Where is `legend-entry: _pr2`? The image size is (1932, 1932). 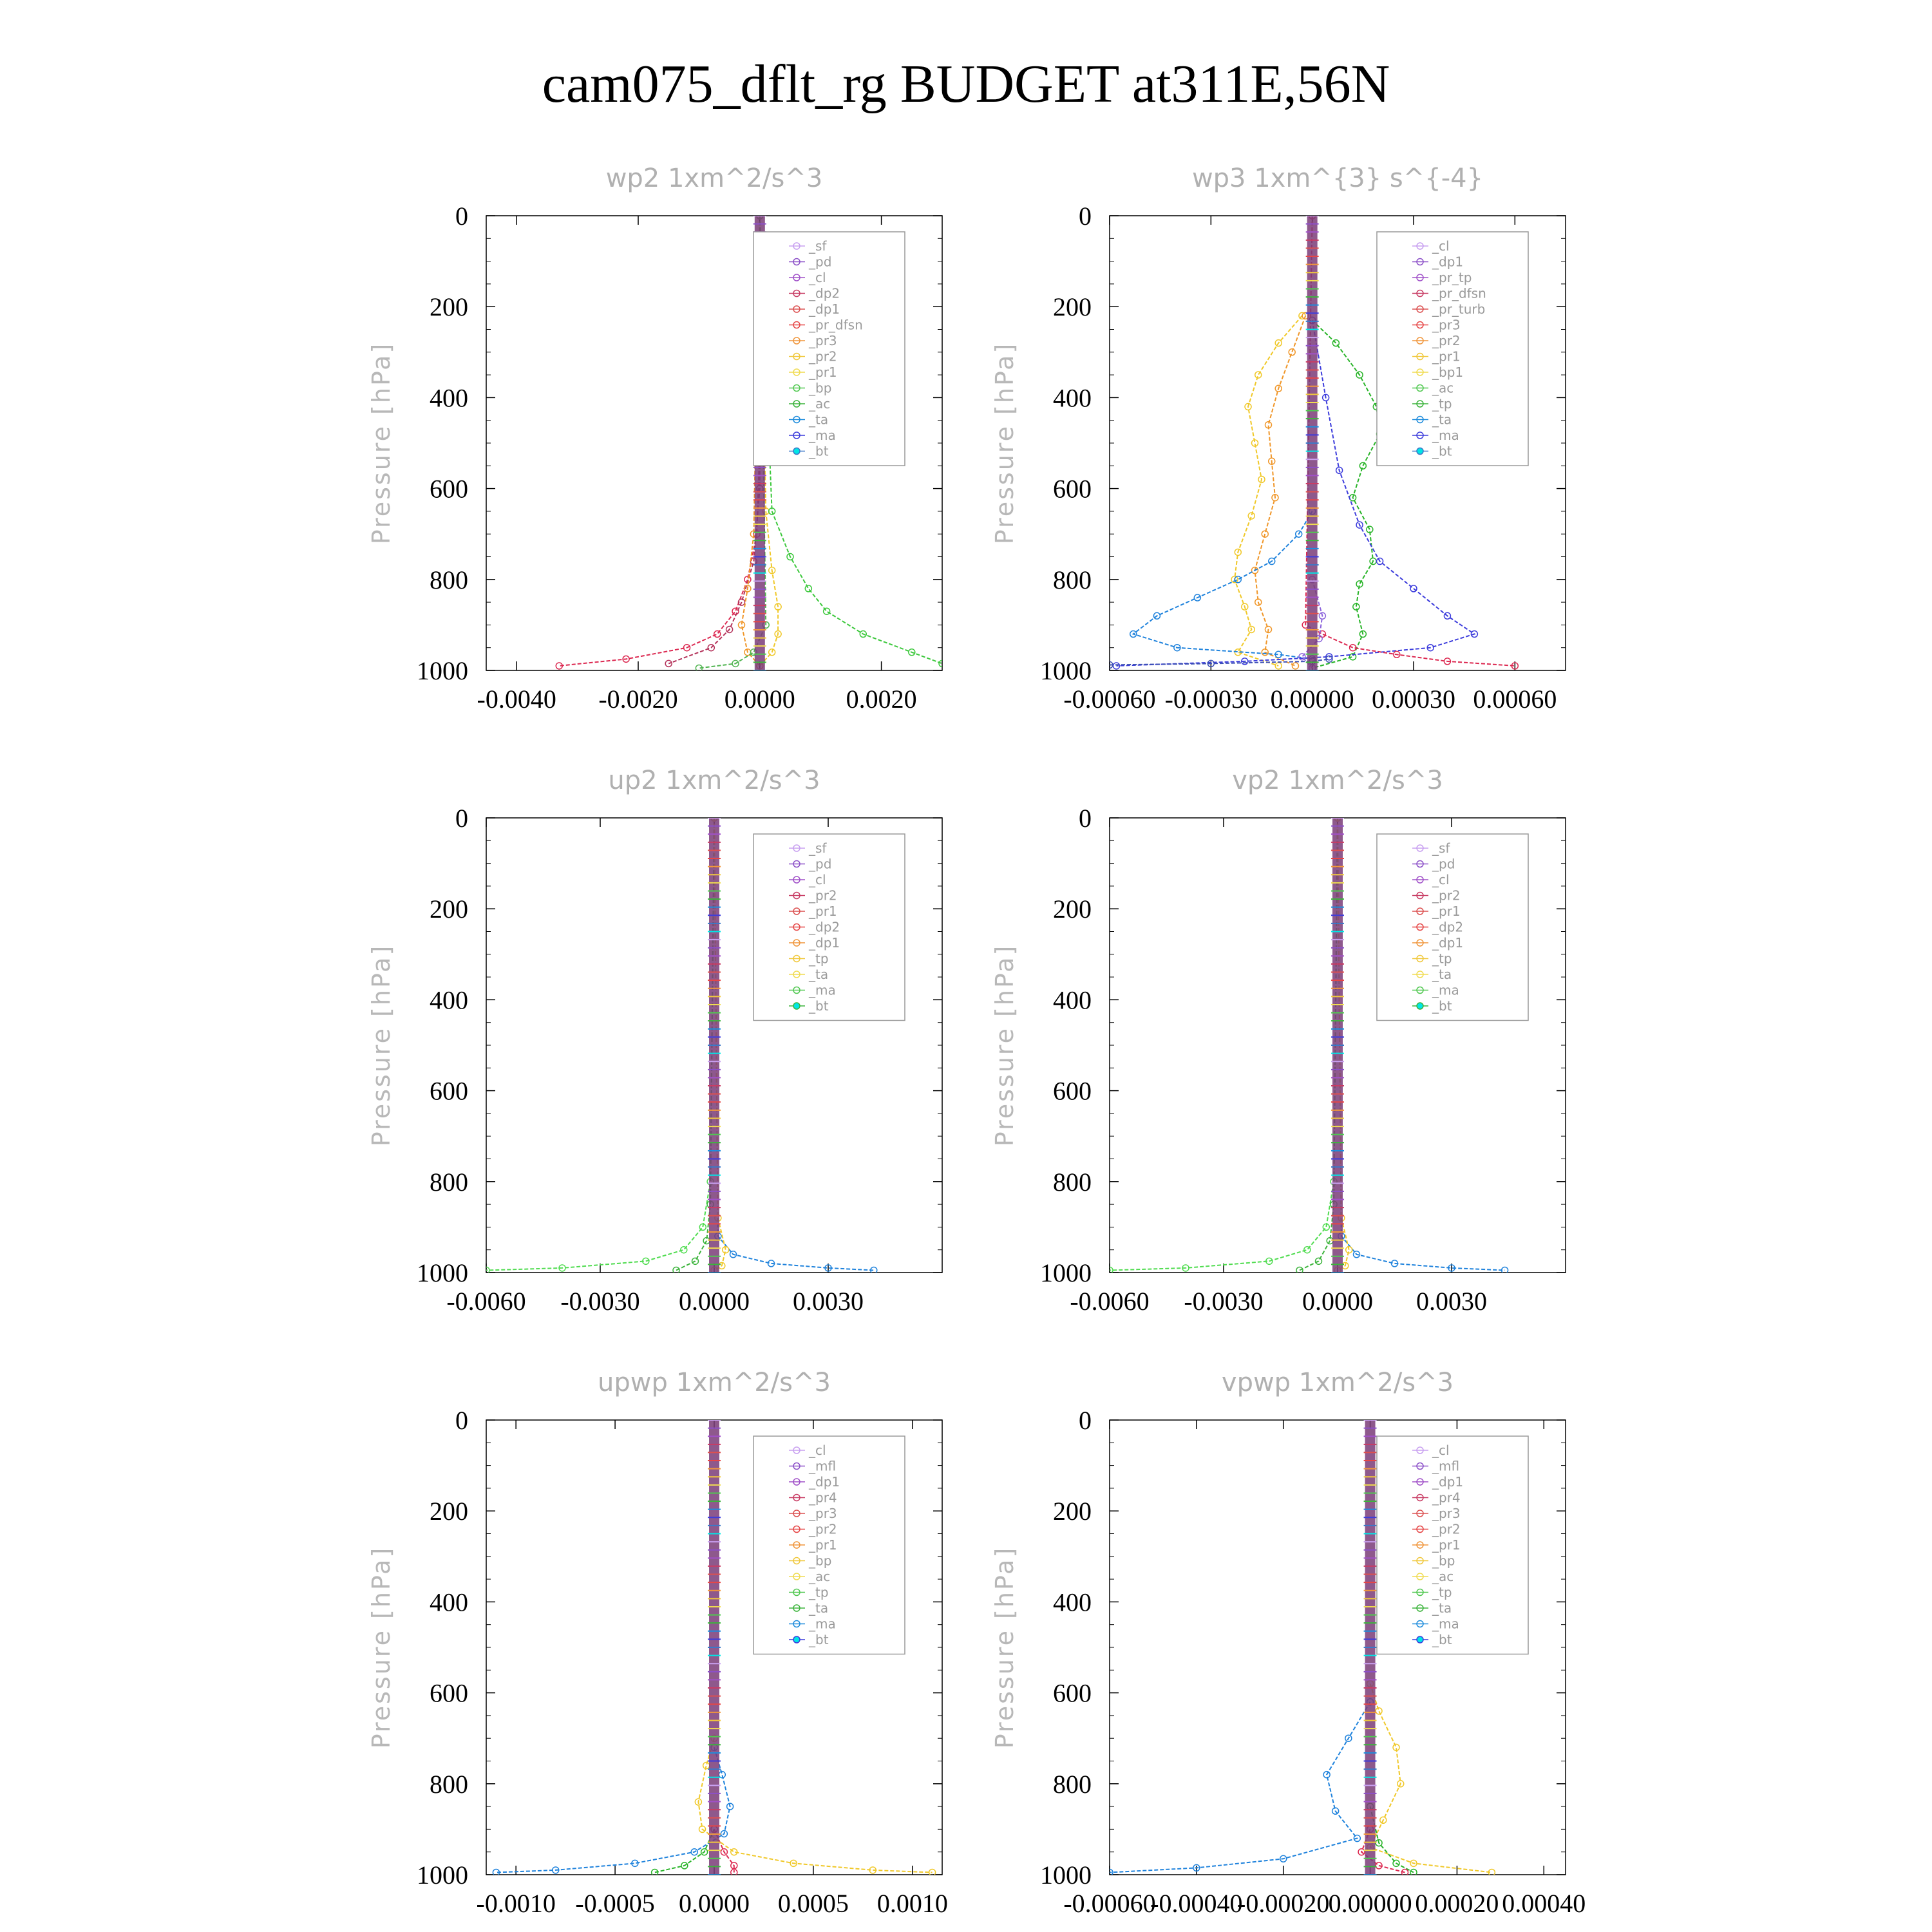
legend-entry: _pr2 is located at coordinates (1446, 896).